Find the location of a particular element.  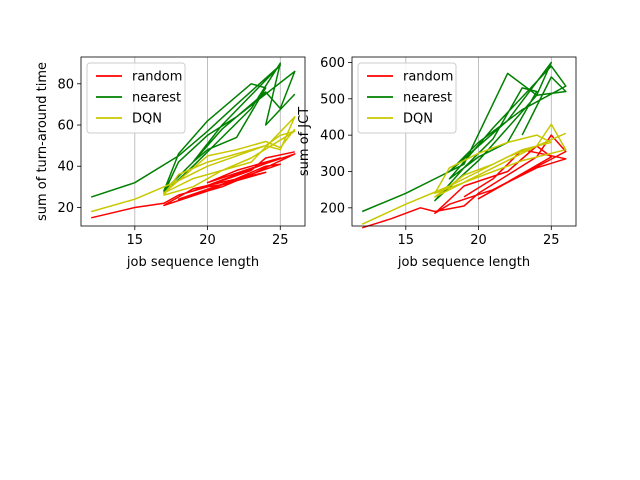

y-tick-label: 600 is located at coordinates (332, 63).